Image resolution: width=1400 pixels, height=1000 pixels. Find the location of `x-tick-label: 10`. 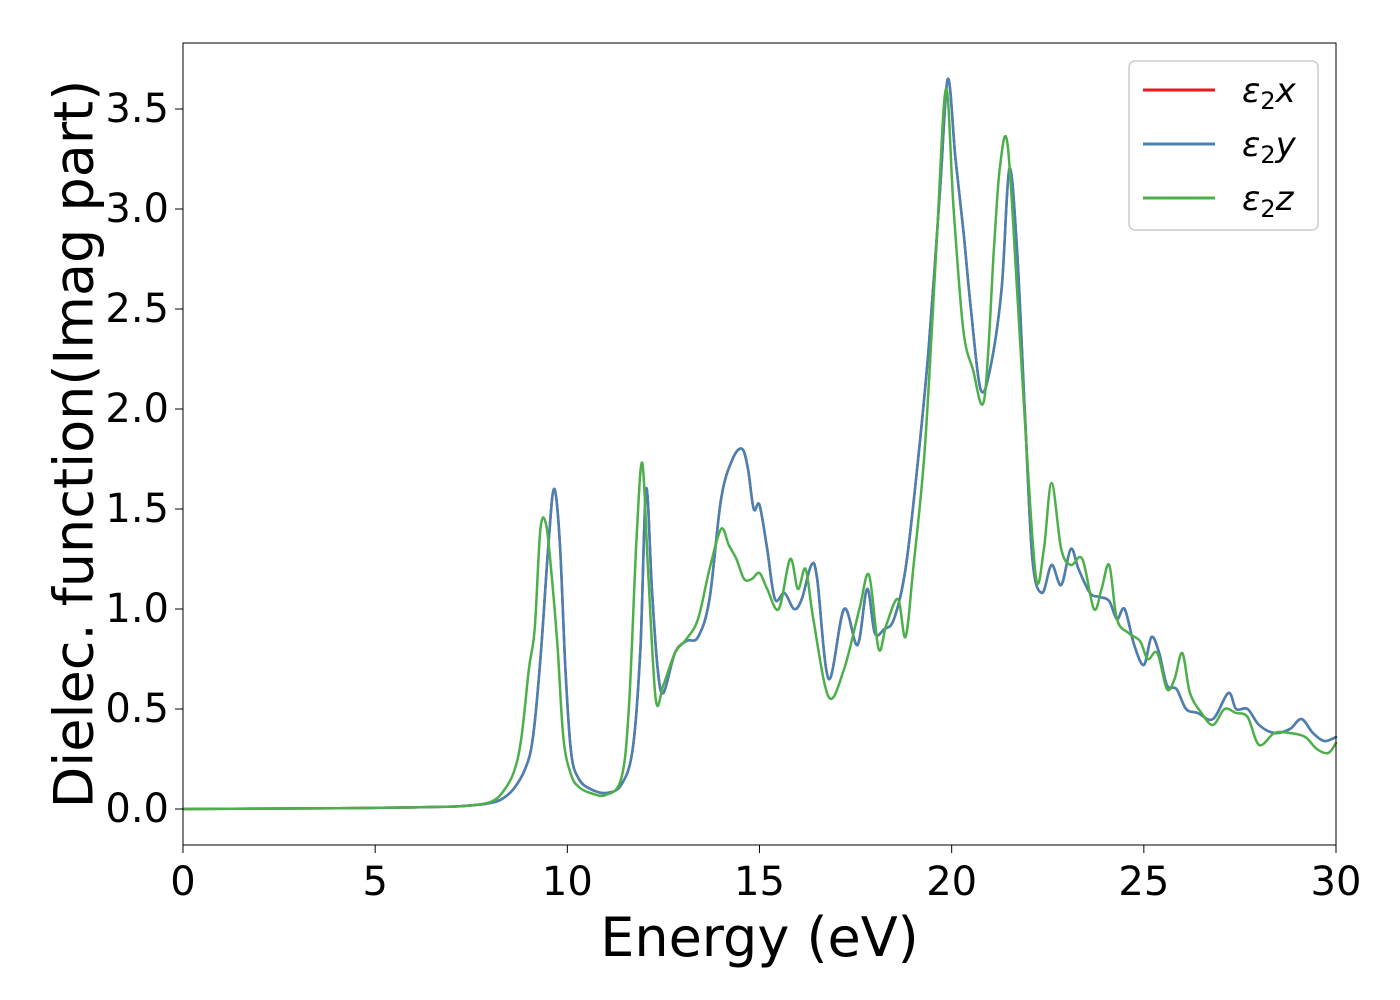

x-tick-label: 10 is located at coordinates (567, 882).